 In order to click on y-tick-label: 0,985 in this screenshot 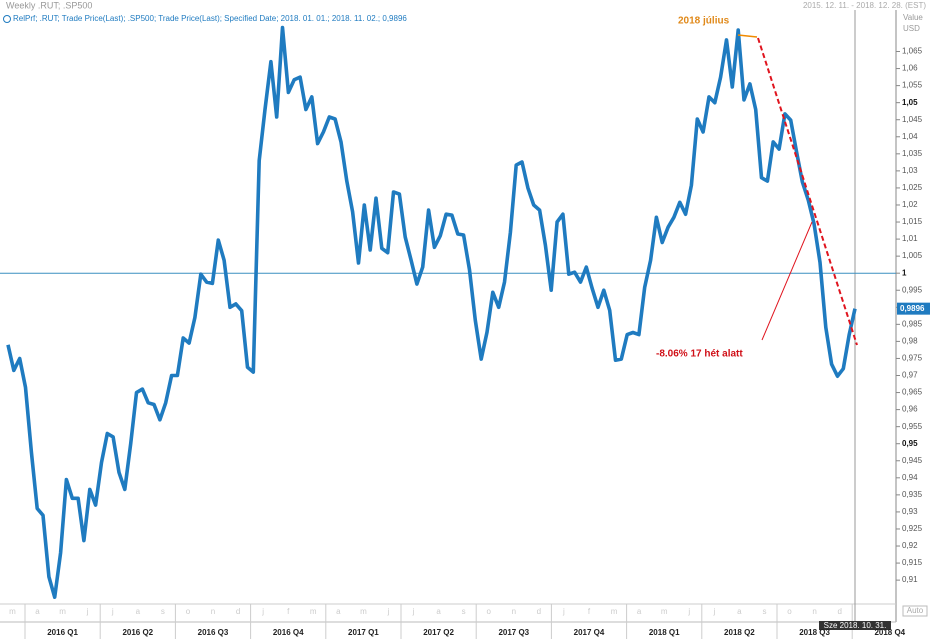, I will do `click(912, 323)`.